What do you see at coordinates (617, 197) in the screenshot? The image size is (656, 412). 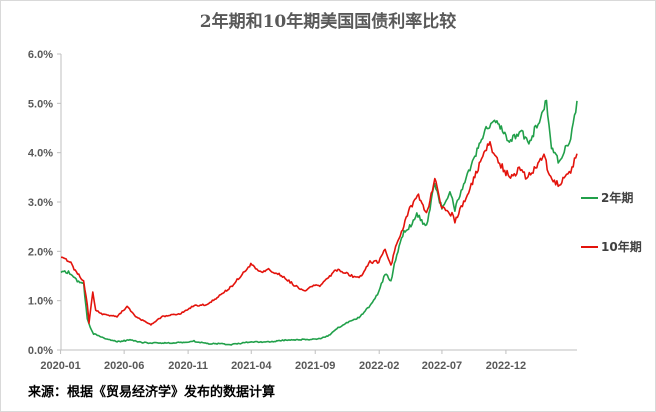 I see `legend-label: 2年期` at bounding box center [617, 197].